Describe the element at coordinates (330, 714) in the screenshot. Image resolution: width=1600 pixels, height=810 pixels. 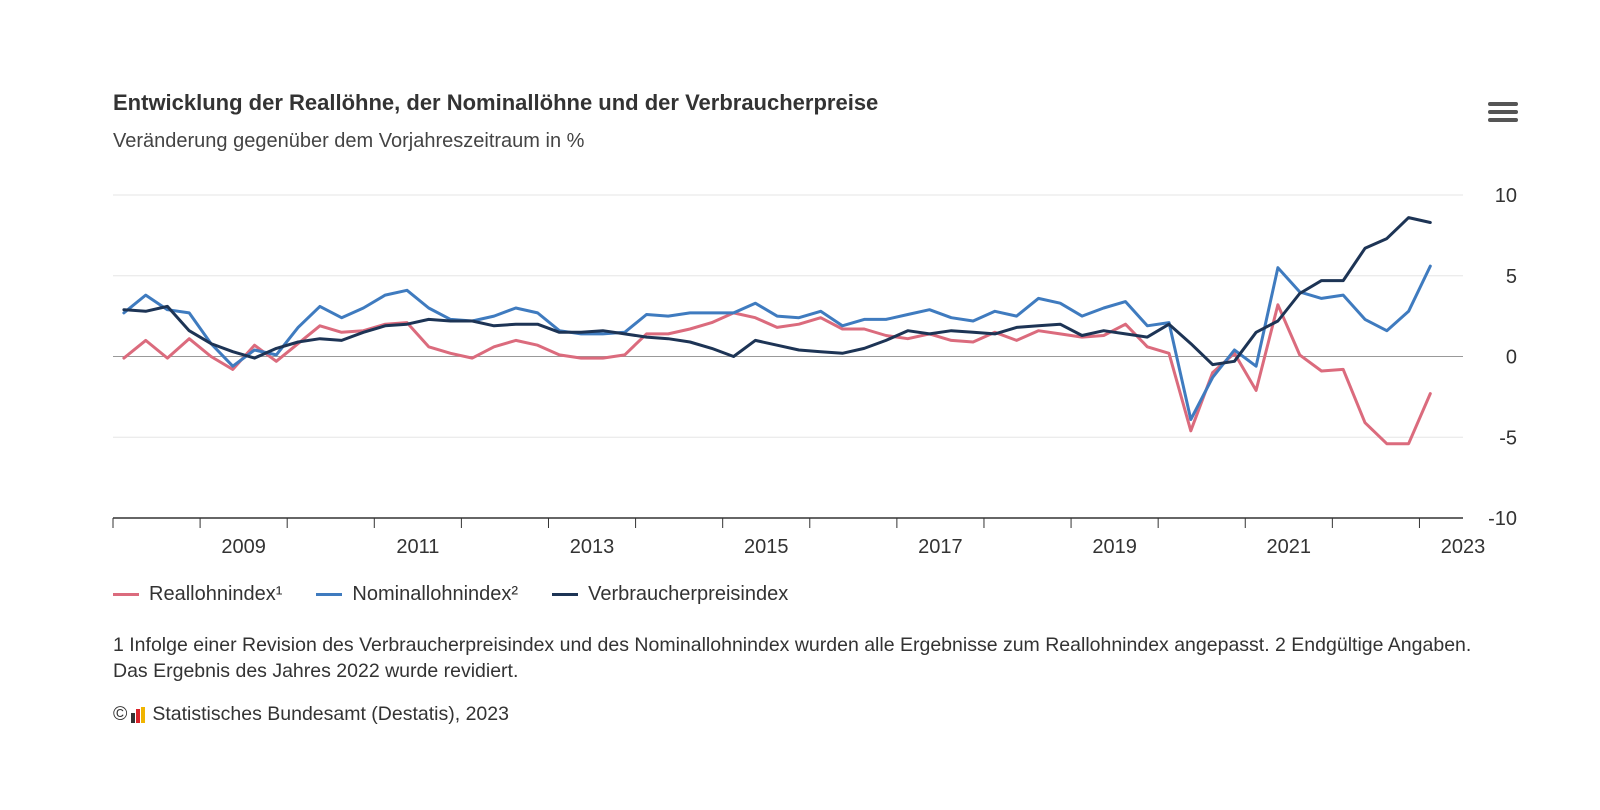
I see `credits-text: Statistisches Bundesamt (Destatis), 2023` at that location.